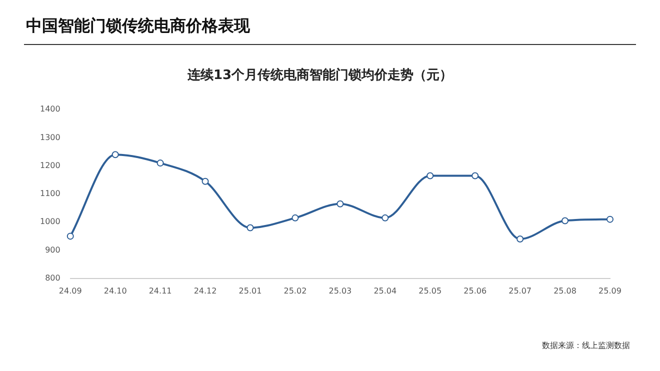 This screenshot has height=371, width=660. I want to click on x-tick-label: 24.10, so click(115, 291).